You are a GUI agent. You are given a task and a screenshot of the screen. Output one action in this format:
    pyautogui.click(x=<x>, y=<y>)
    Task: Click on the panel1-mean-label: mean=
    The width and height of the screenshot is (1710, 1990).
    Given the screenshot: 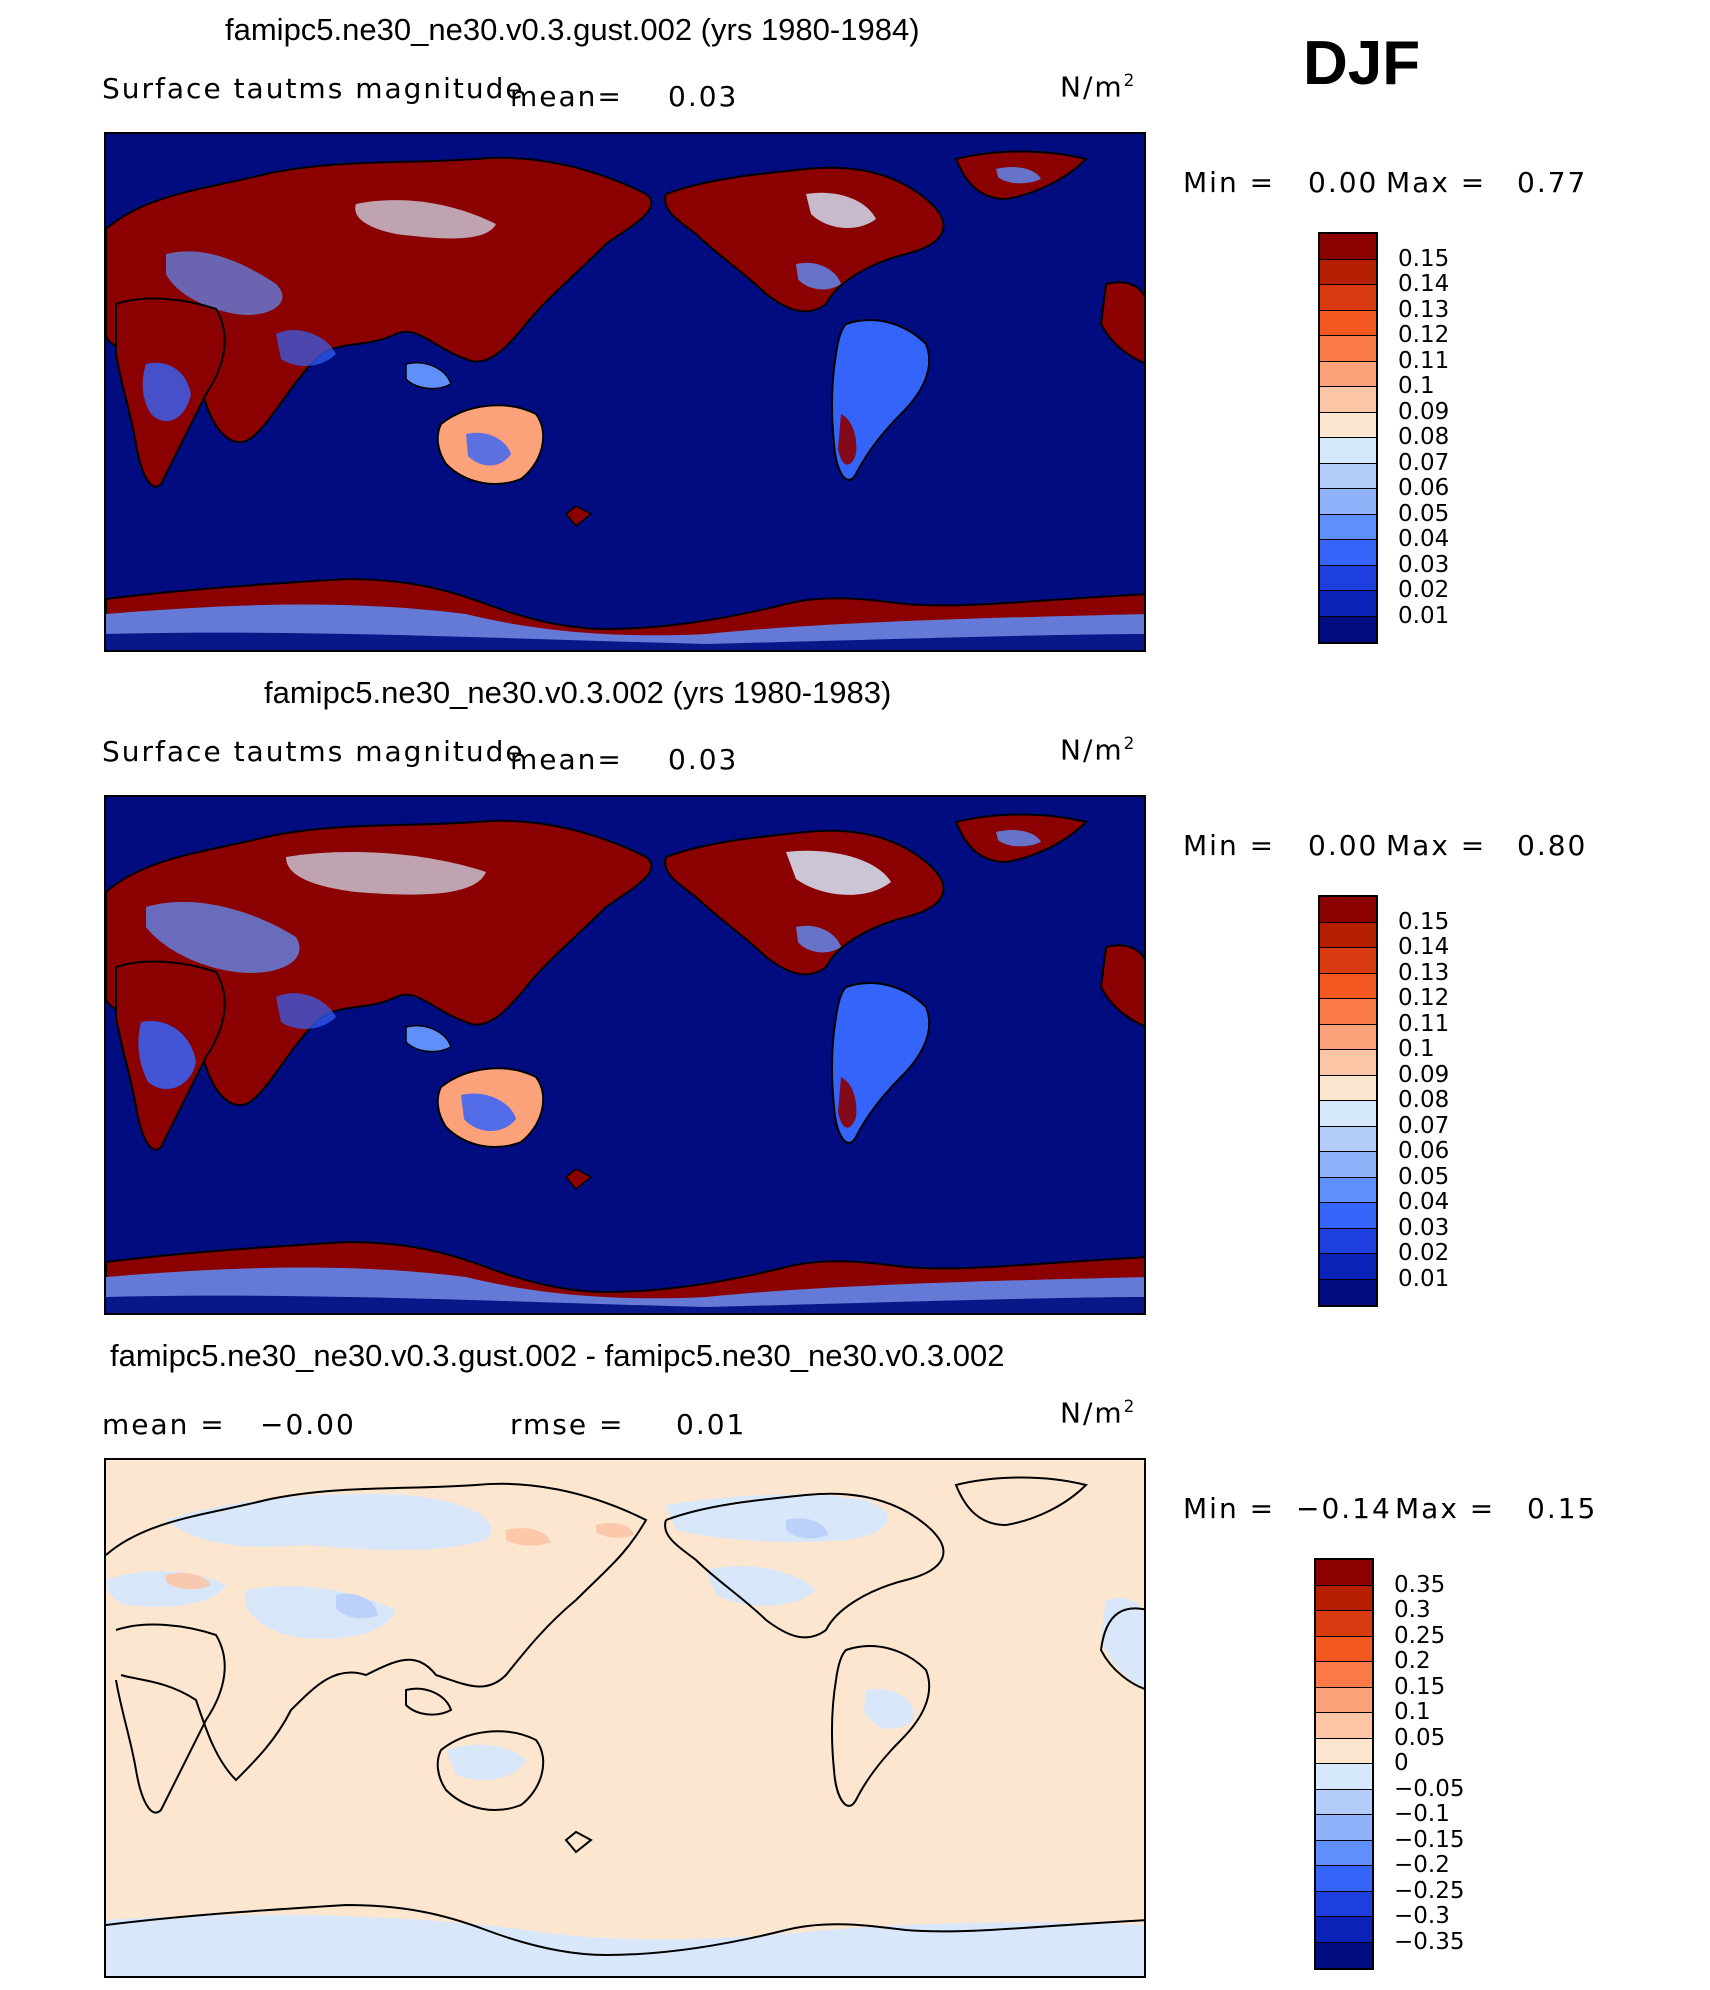 What is the action you would take?
    pyautogui.click(x=566, y=96)
    